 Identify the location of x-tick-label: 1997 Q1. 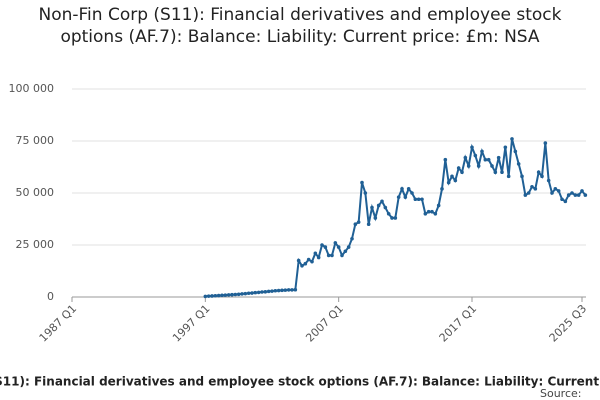
(191, 323).